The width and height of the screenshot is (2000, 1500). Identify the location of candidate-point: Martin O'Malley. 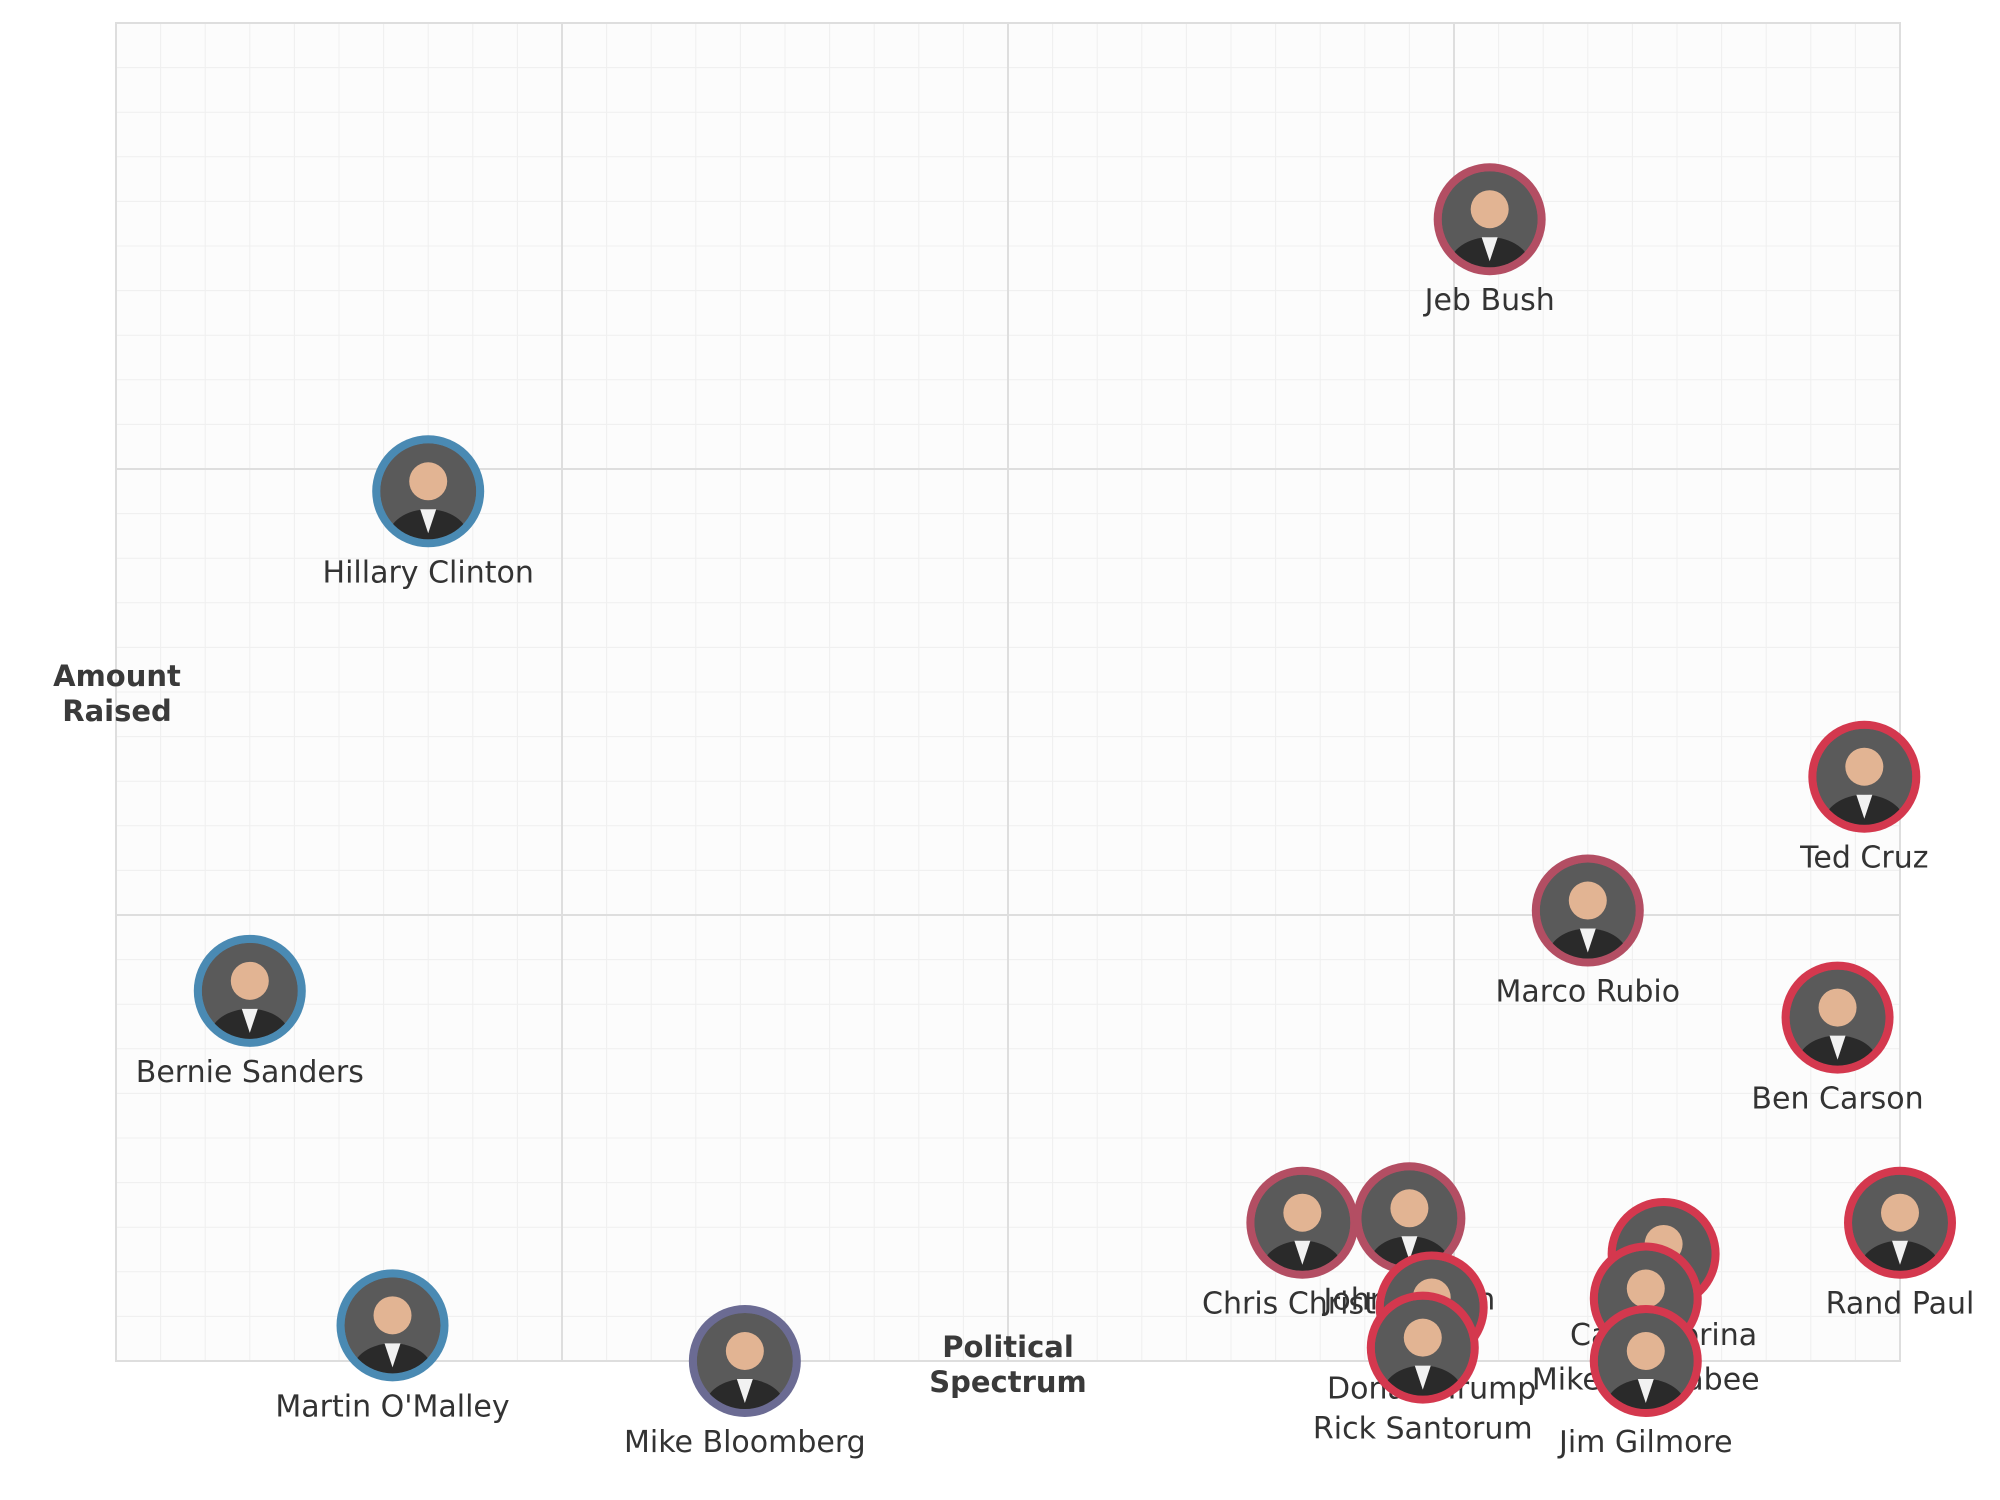
(392, 1346).